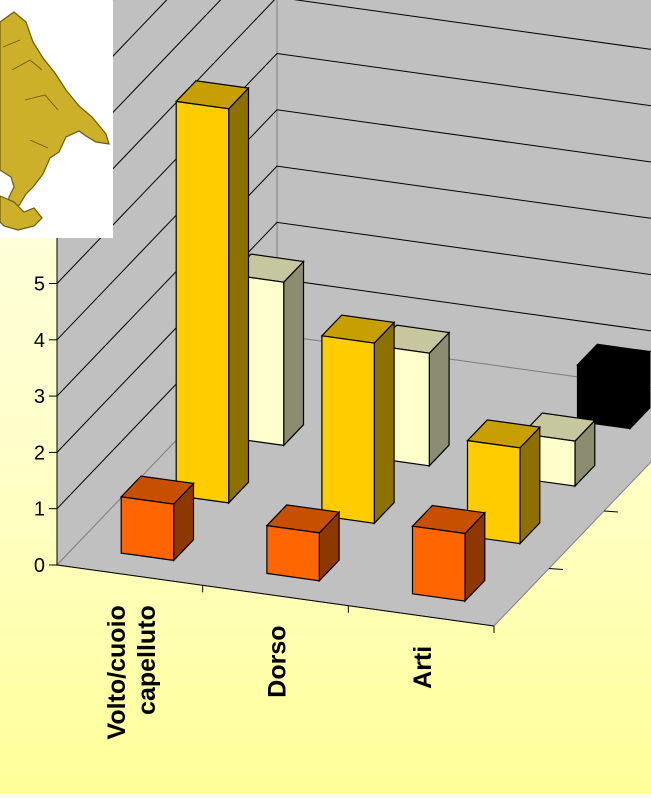 The image size is (651, 798). I want to click on y-tick-label: 1, so click(39, 510).